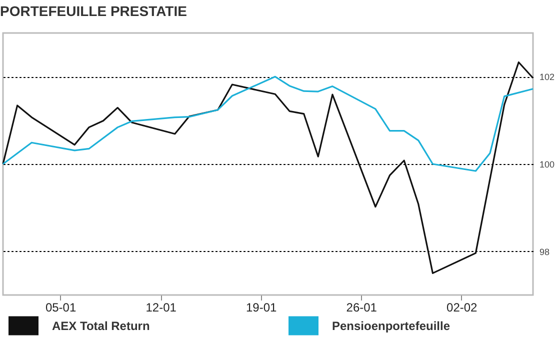 The image size is (559, 341). I want to click on x-tick-label: 26-01, so click(362, 307).